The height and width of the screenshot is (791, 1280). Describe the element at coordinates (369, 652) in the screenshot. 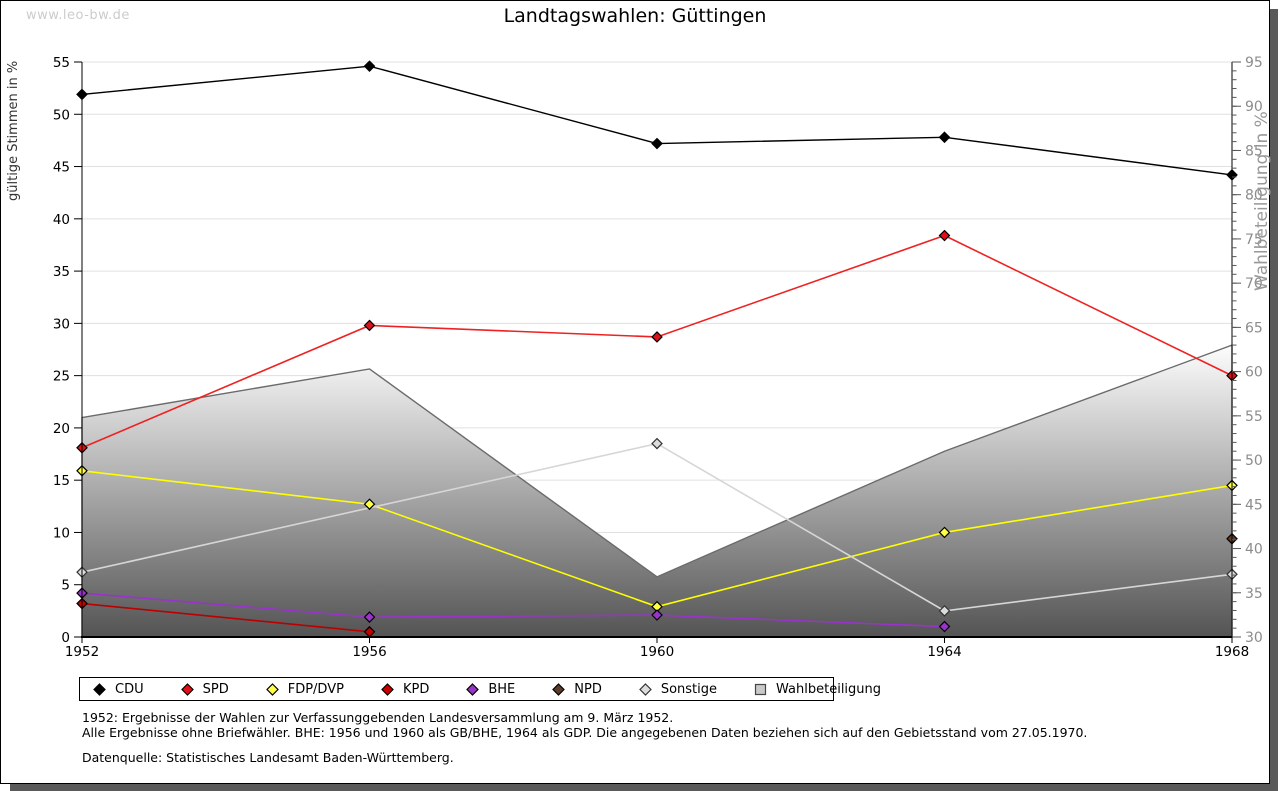

I see `svg-text: 1956` at that location.